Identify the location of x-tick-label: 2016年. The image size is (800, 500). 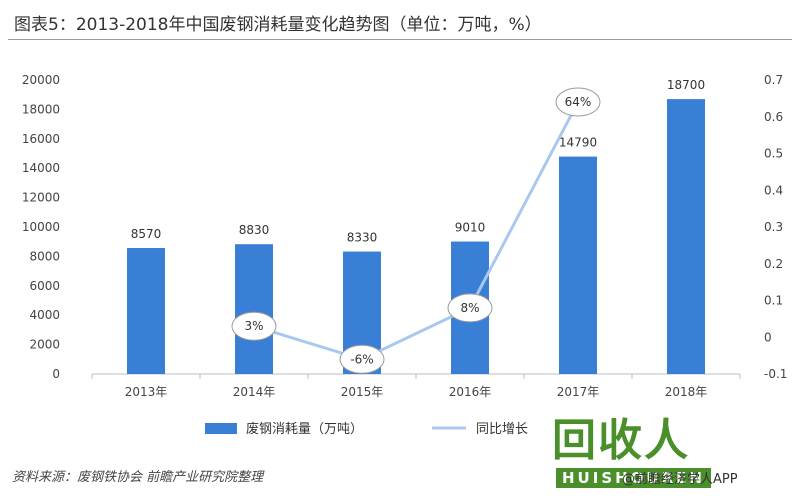
(470, 392).